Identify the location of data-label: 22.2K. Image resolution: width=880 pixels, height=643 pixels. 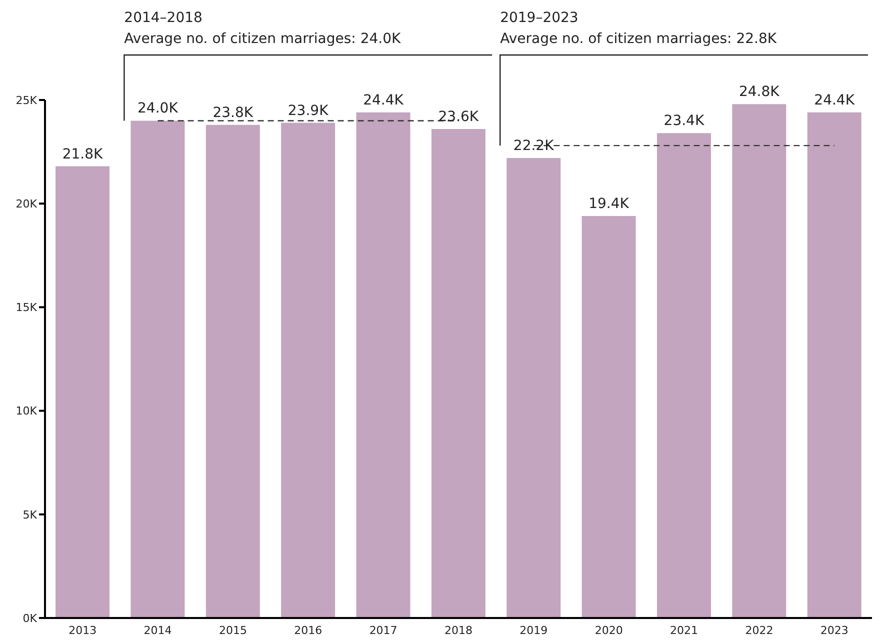
(534, 146).